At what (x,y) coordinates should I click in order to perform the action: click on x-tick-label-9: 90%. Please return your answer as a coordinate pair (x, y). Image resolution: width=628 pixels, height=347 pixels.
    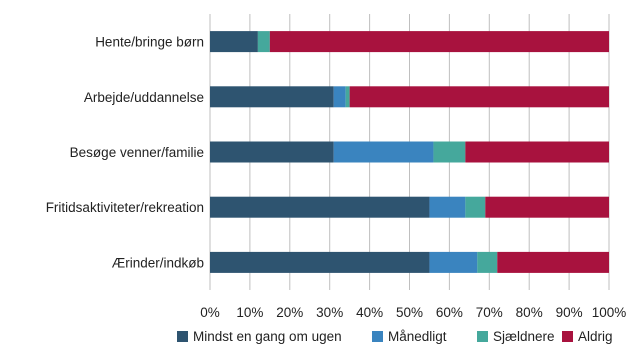
    Looking at the image, I should click on (569, 312).